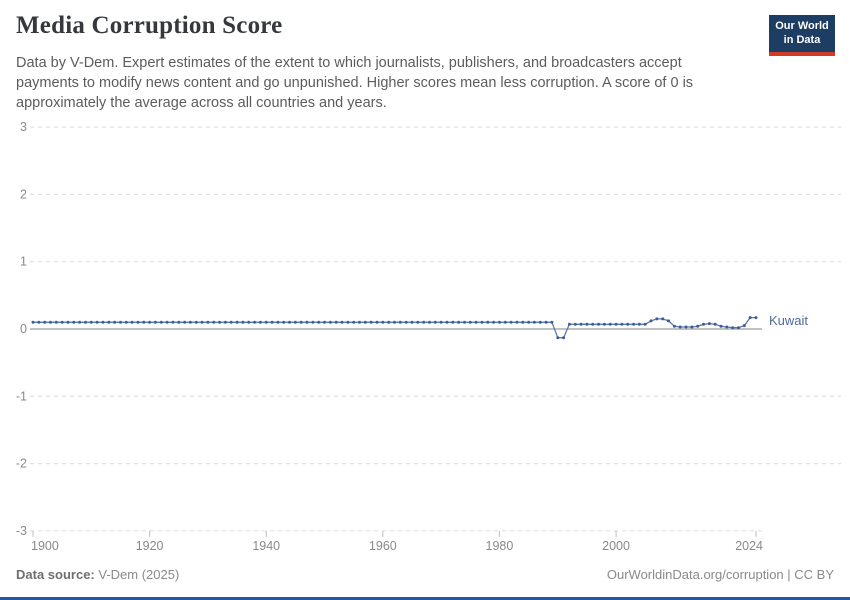 The width and height of the screenshot is (850, 600). Describe the element at coordinates (394, 327) in the screenshot. I see `data-line-kuwait` at that location.